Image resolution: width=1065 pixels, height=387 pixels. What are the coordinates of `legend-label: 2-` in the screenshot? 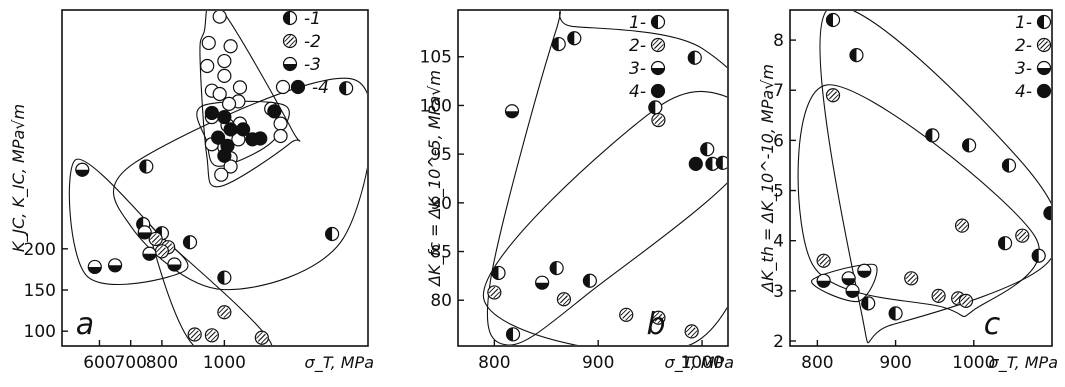 It's located at (1023, 46).